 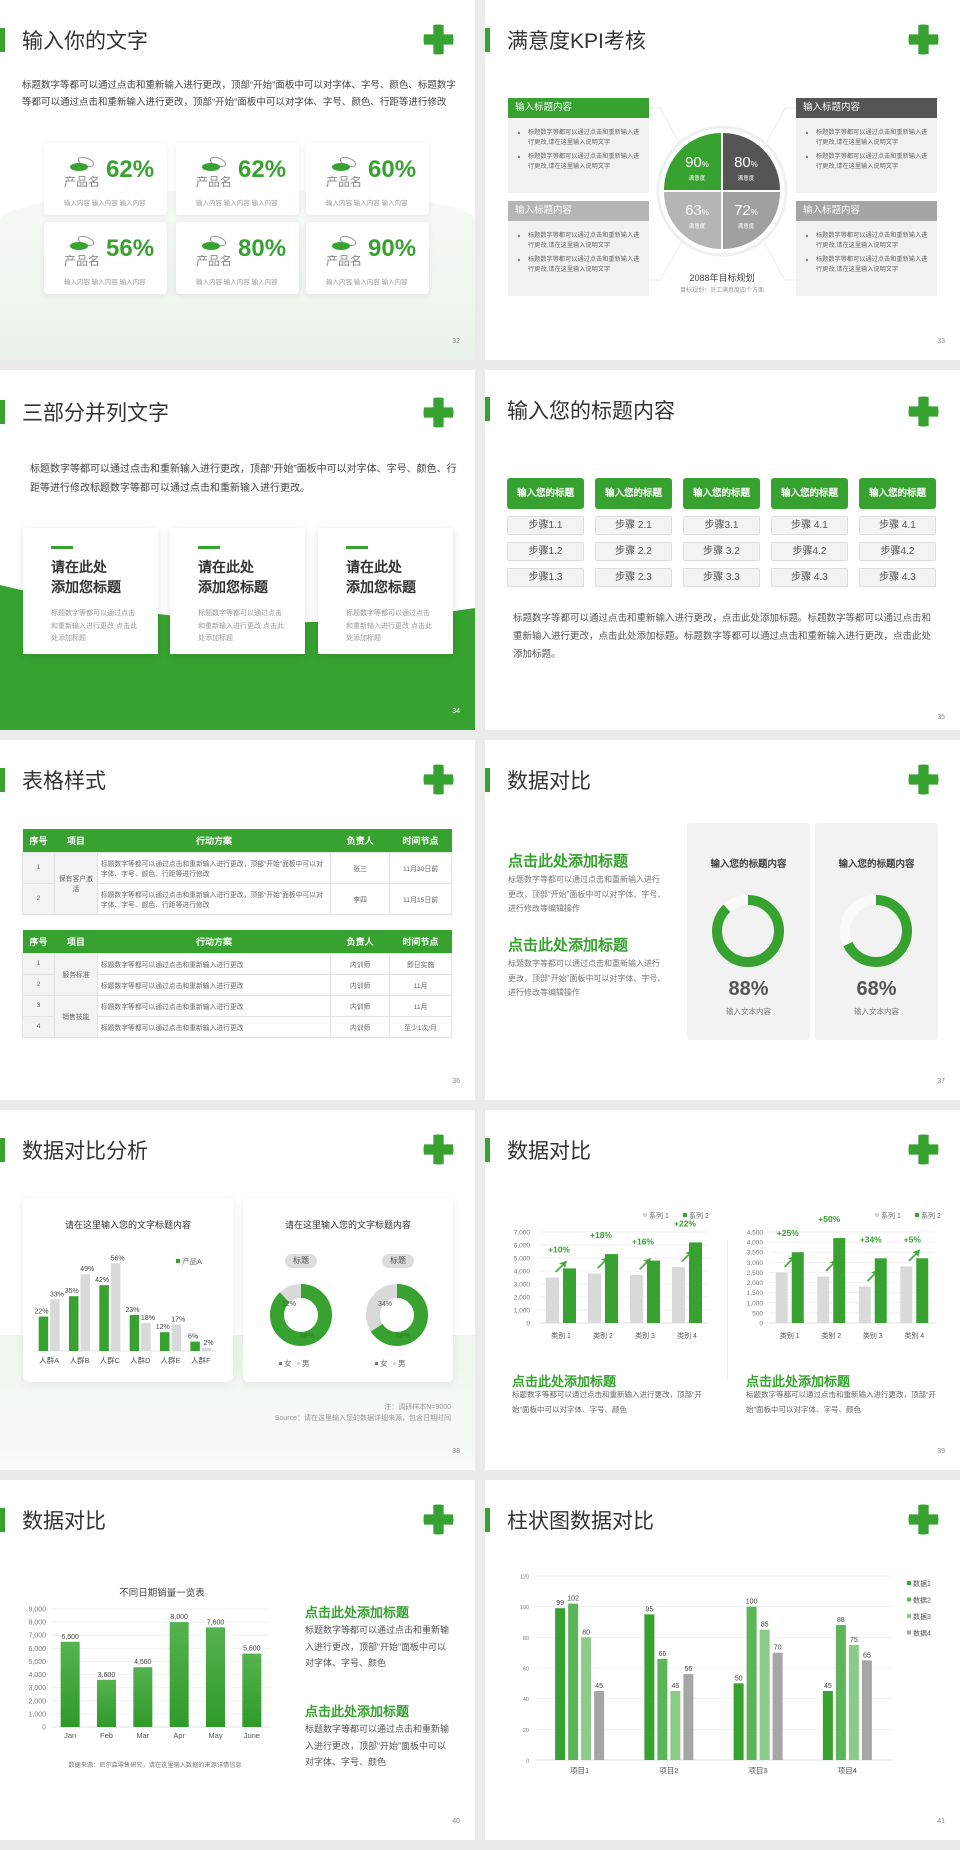 What do you see at coordinates (216, 1622) in the screenshot?
I see `data-label: 7,600` at bounding box center [216, 1622].